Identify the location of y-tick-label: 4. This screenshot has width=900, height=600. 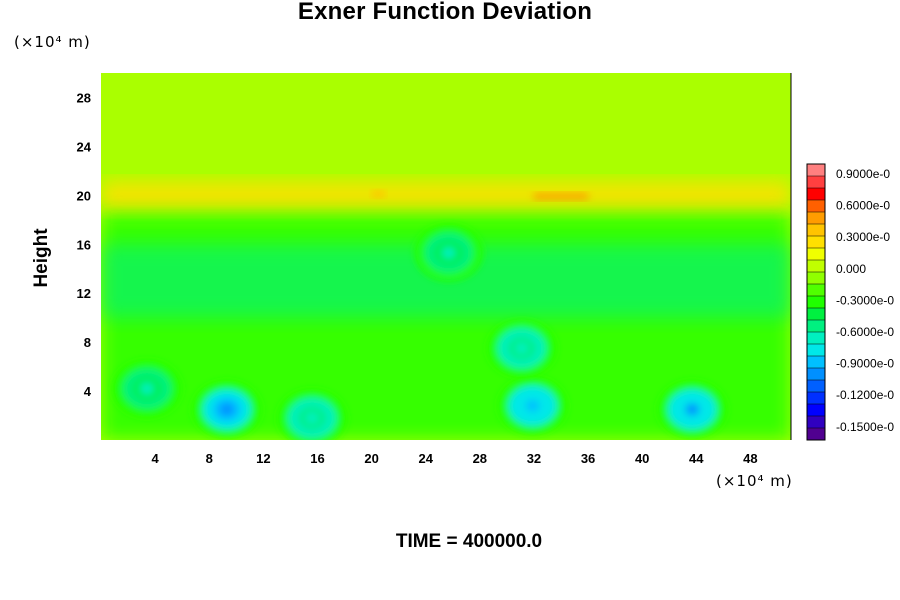
(88, 391).